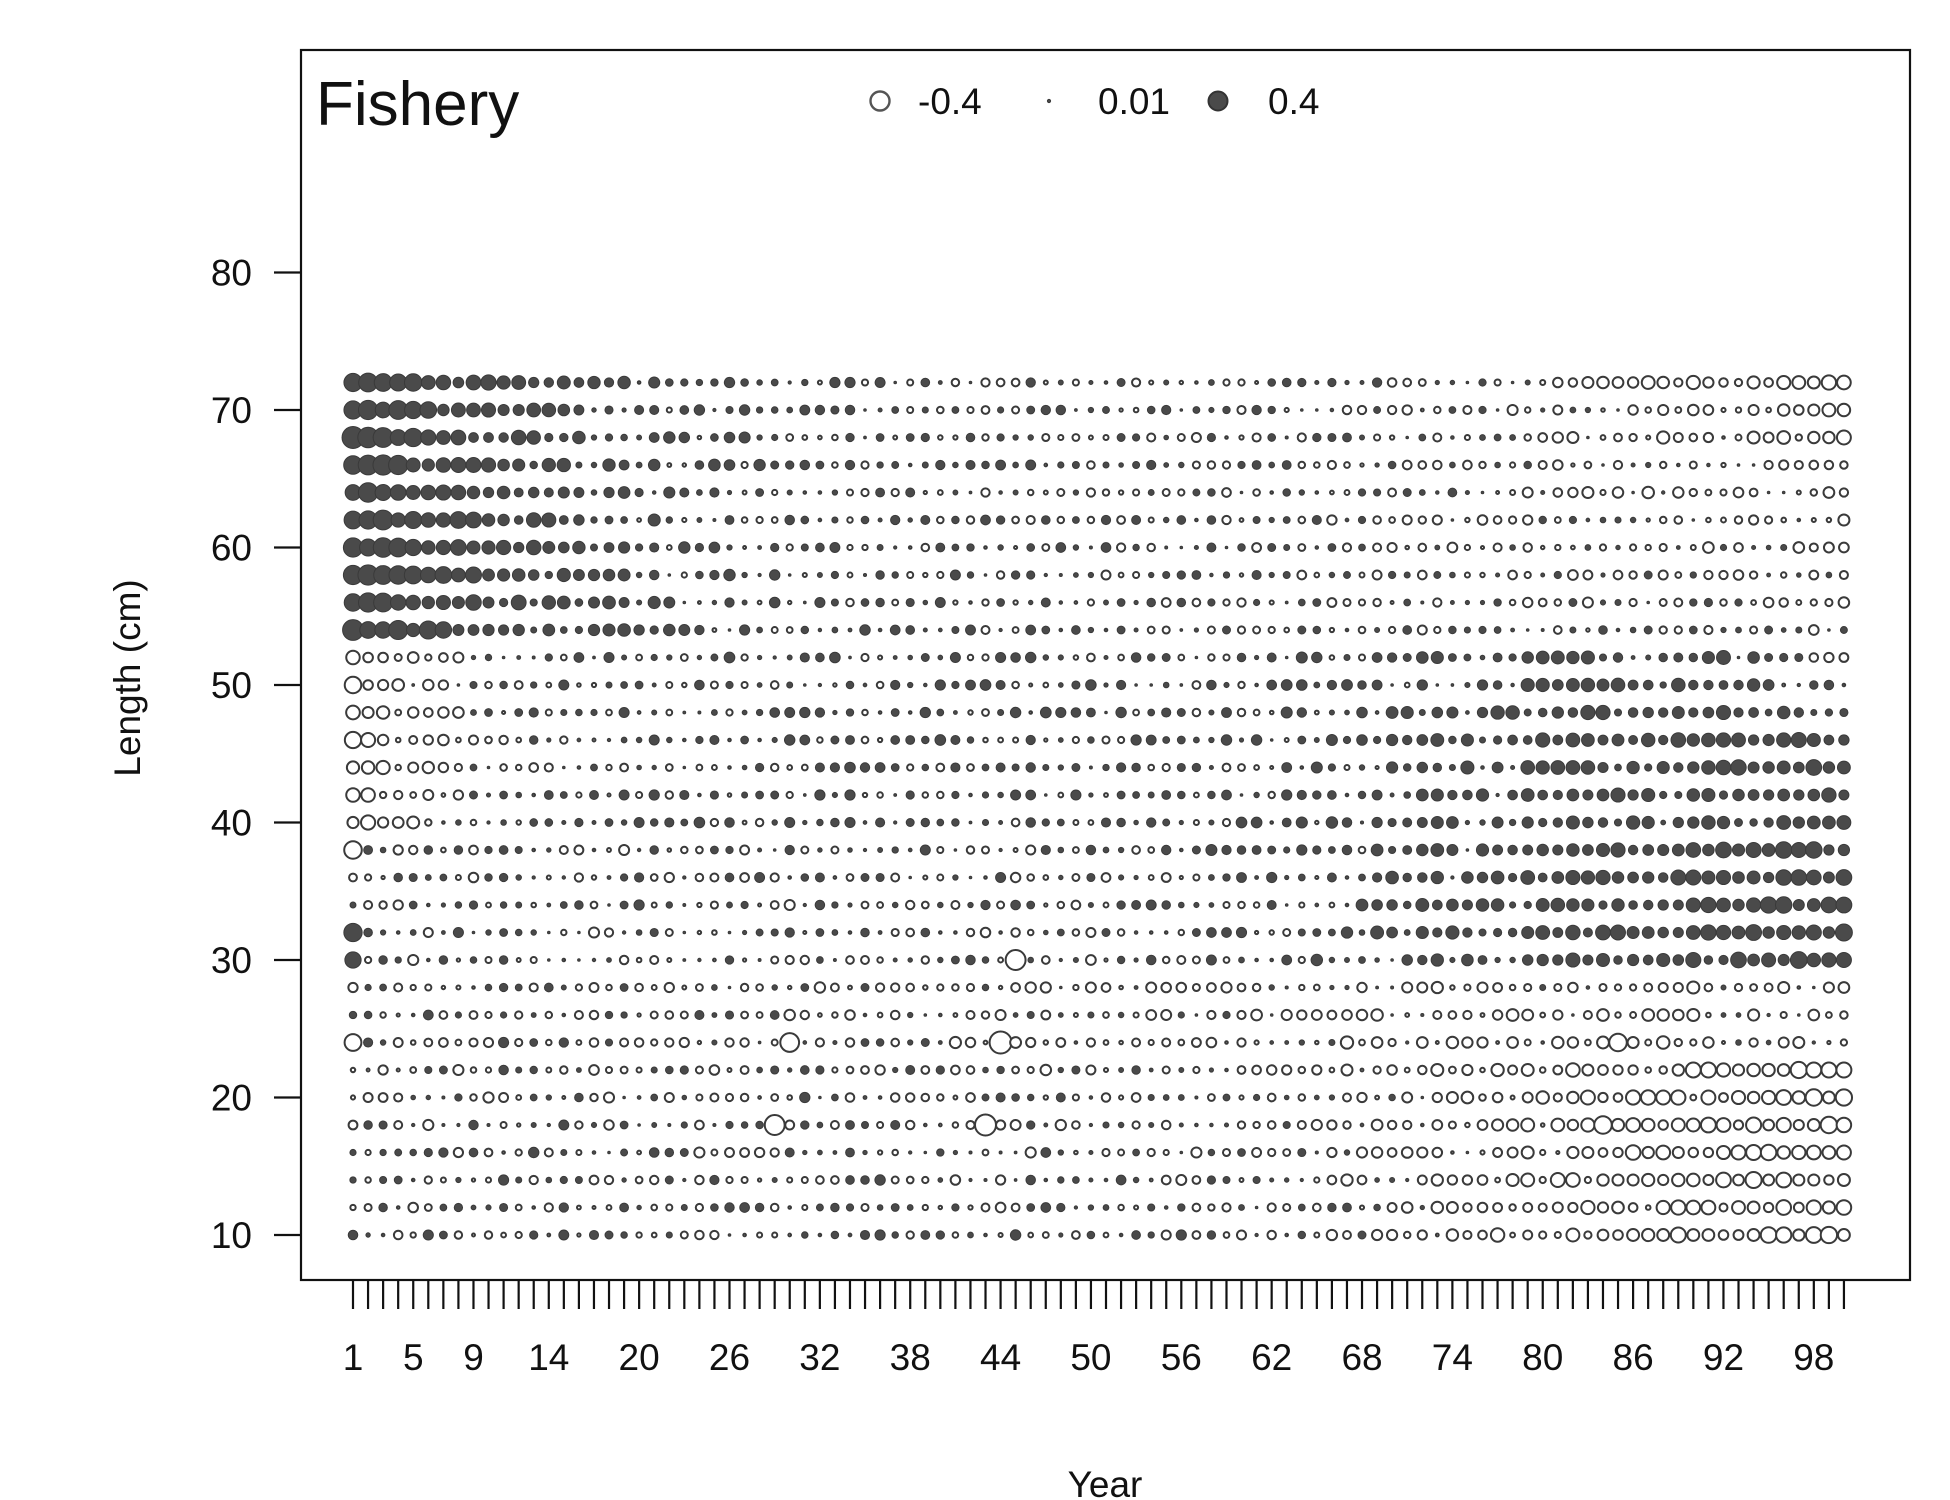 The width and height of the screenshot is (1950, 1500). What do you see at coordinates (1094, 1329) in the screenshot?
I see `x-axis: 1 5 9 14 20 26 32 38 44 50 56 62 68 74 80 86 92 98` at bounding box center [1094, 1329].